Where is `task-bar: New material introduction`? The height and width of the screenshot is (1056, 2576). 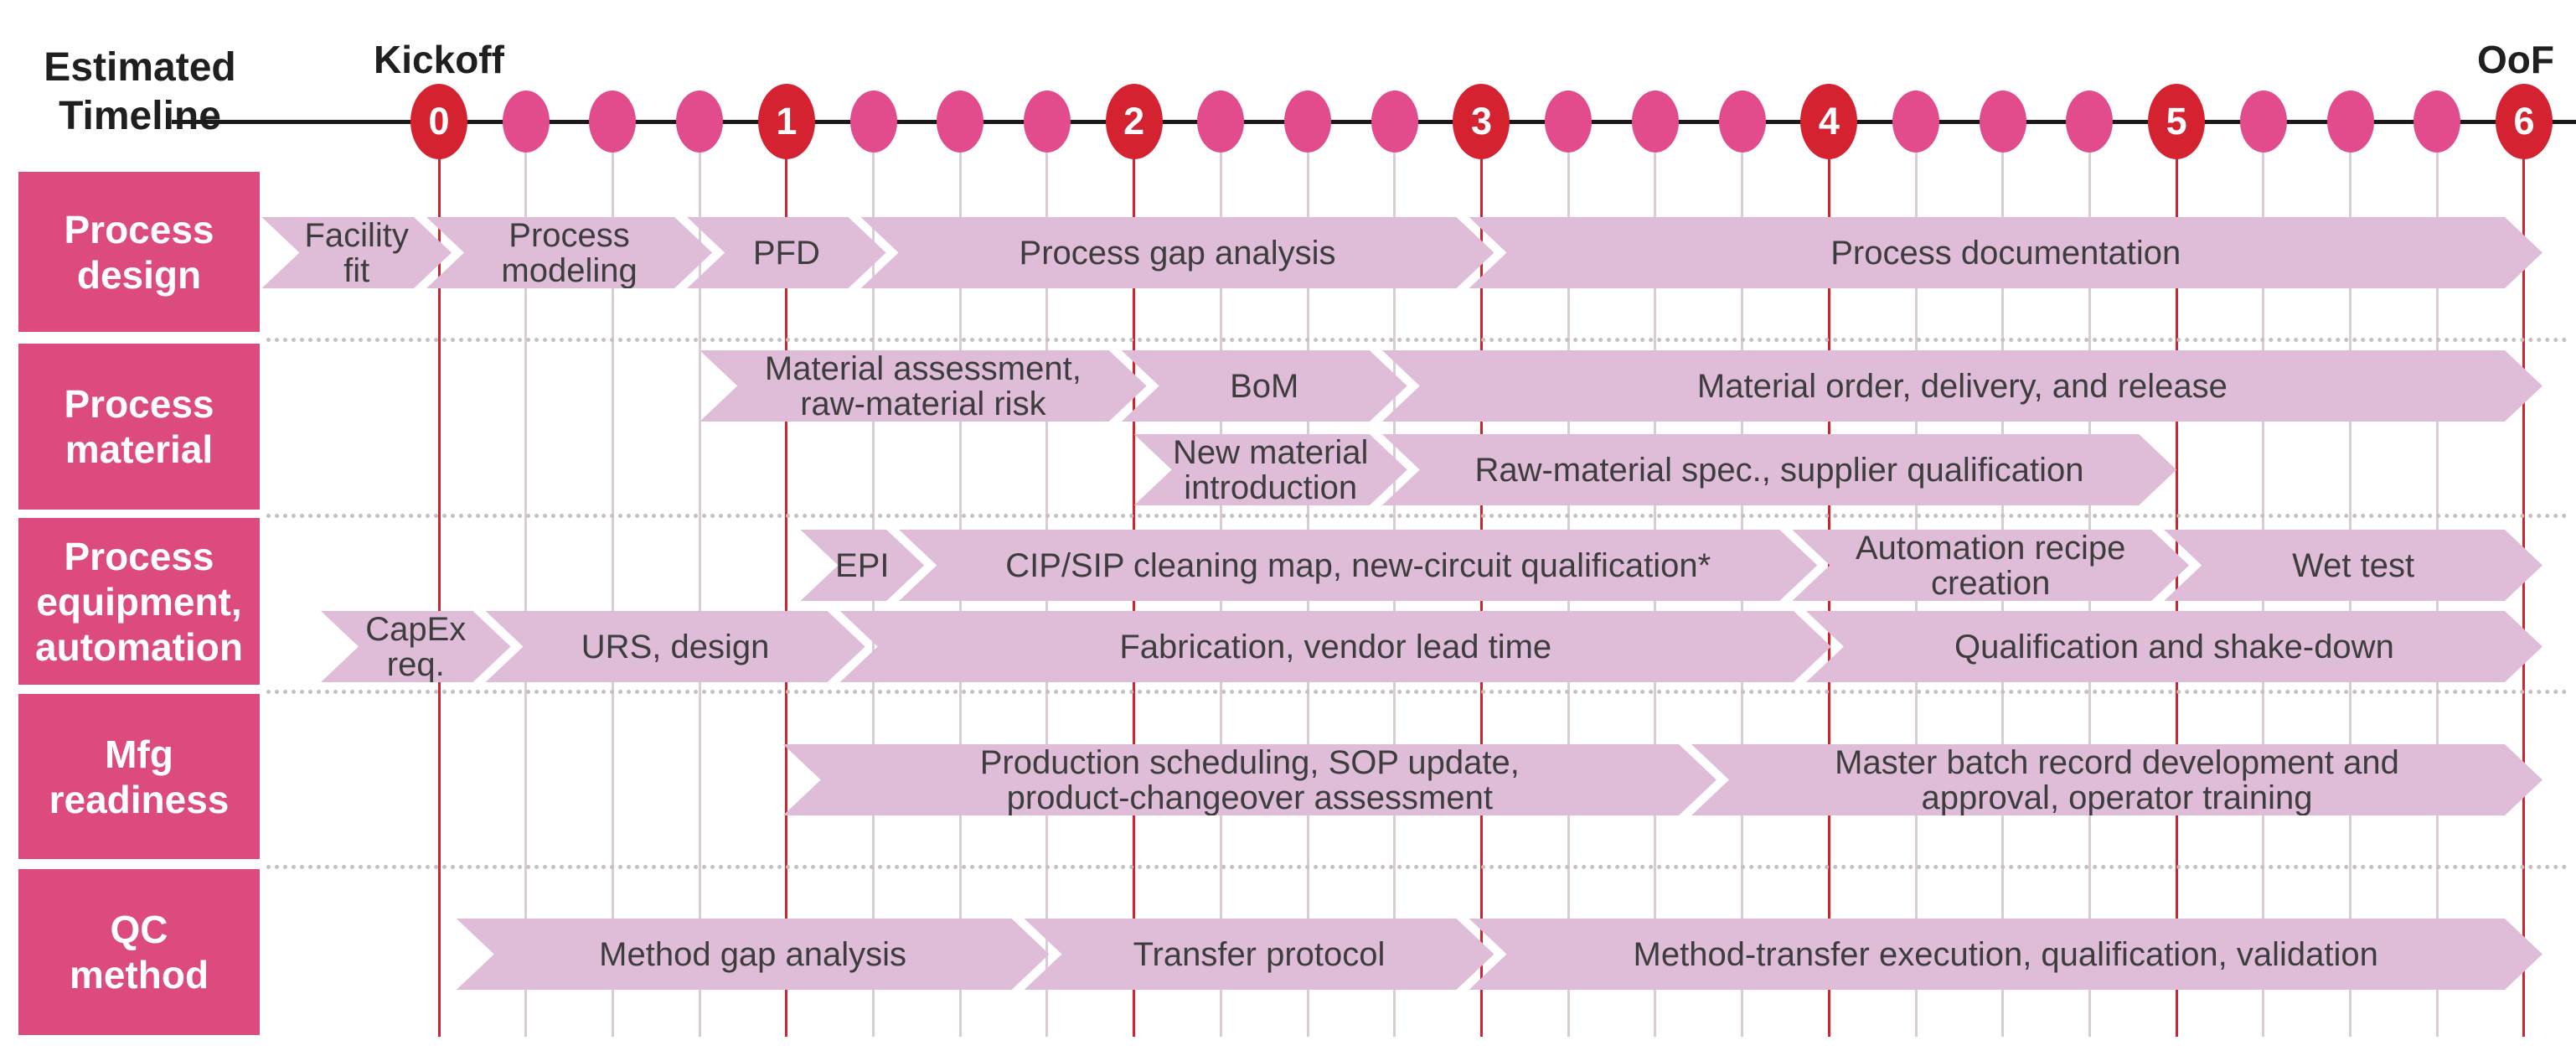
task-bar: New material introduction is located at coordinates (1270, 469).